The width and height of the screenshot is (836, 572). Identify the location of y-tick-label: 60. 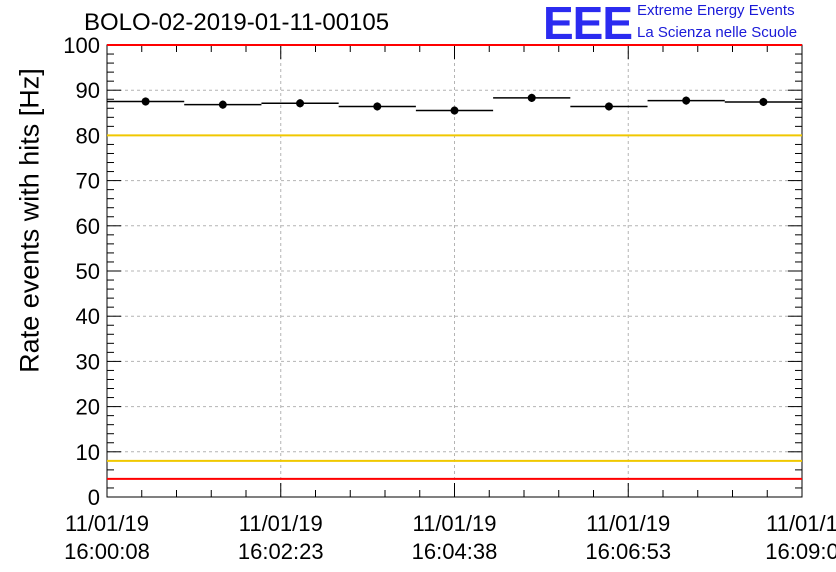
(88, 226).